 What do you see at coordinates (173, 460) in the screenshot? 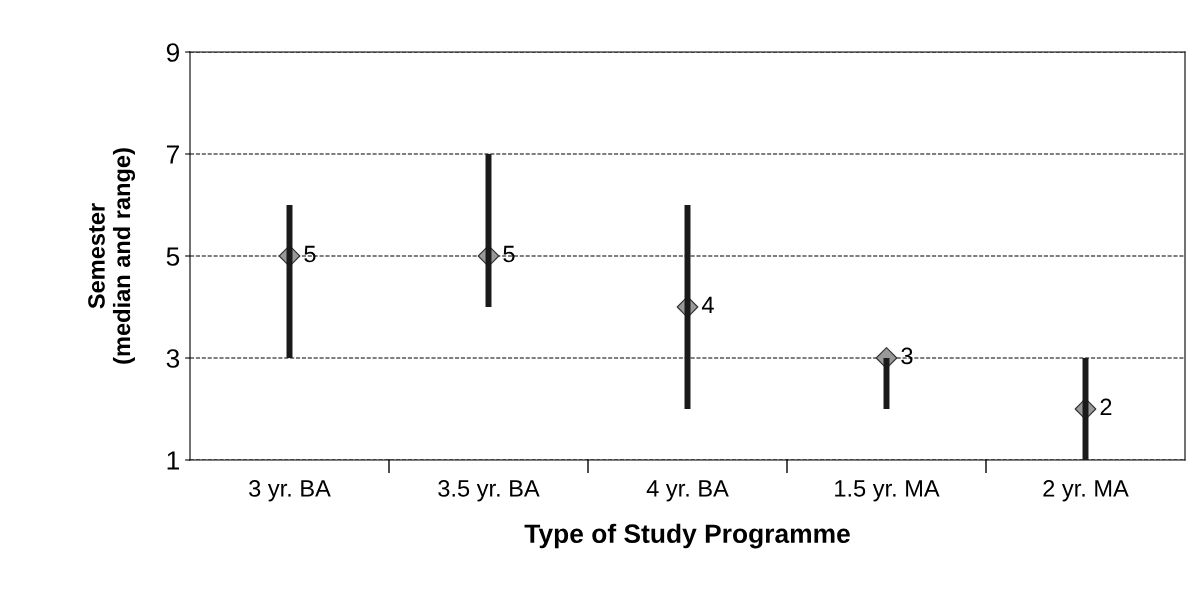
I see `y-tick-label: 1` at bounding box center [173, 460].